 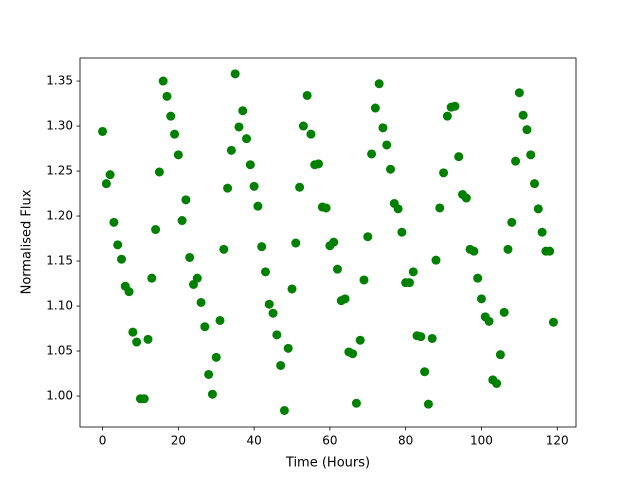 What do you see at coordinates (59, 306) in the screenshot?
I see `y-tick-label: 1.10` at bounding box center [59, 306].